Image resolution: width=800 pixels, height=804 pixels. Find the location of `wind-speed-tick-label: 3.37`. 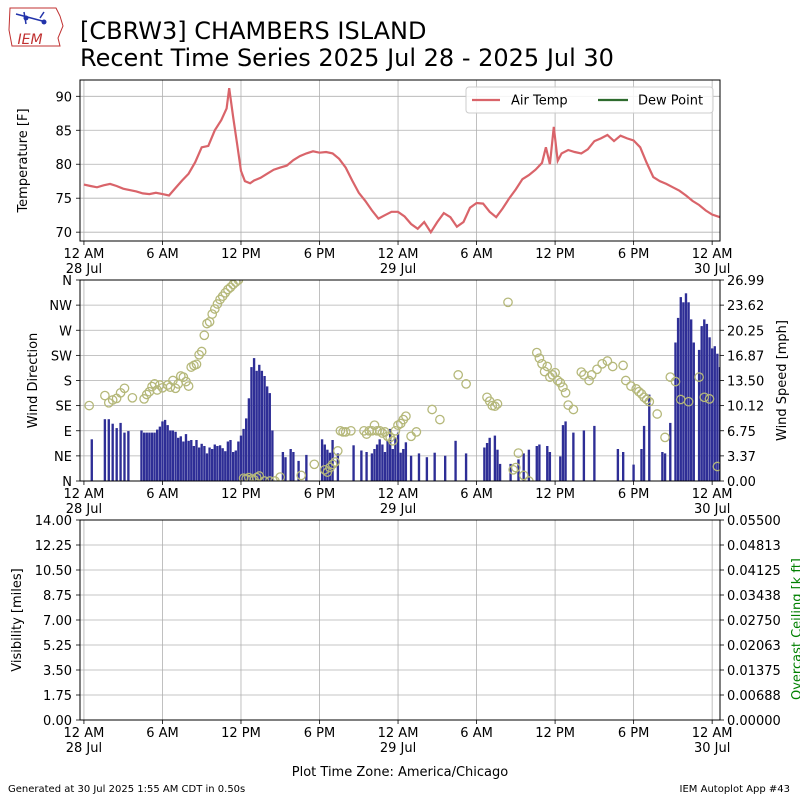

wind-speed-tick-label: 3.37 is located at coordinates (741, 457).